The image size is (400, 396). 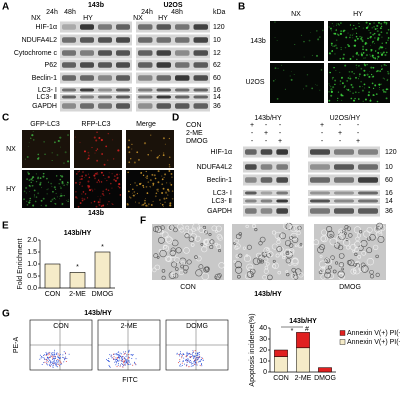 I want to click on protein-label: Beclin-1, so click(x=44, y=78).